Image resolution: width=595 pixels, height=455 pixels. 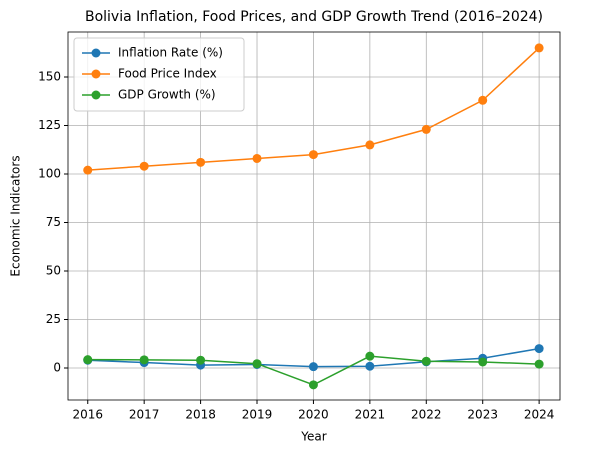 What do you see at coordinates (313, 415) in the screenshot?
I see `x-tick-label: 2020` at bounding box center [313, 415].